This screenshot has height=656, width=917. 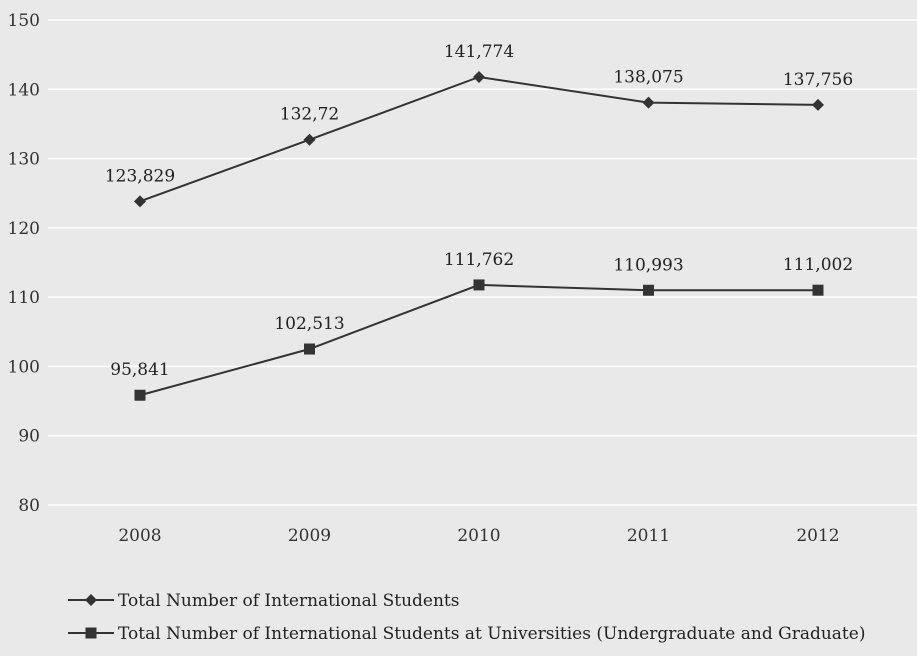 What do you see at coordinates (24, 21) in the screenshot?
I see `y-tick-label: 150` at bounding box center [24, 21].